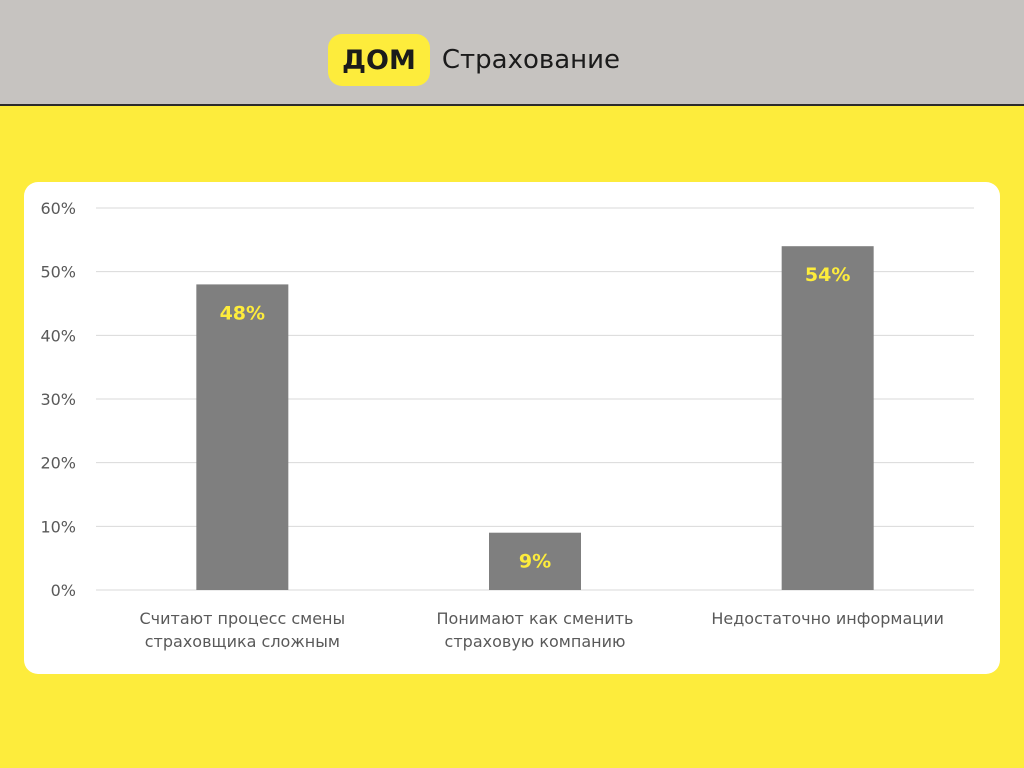 The image size is (1024, 768). Describe the element at coordinates (58, 526) in the screenshot. I see `y-tick-label: 10%` at that location.